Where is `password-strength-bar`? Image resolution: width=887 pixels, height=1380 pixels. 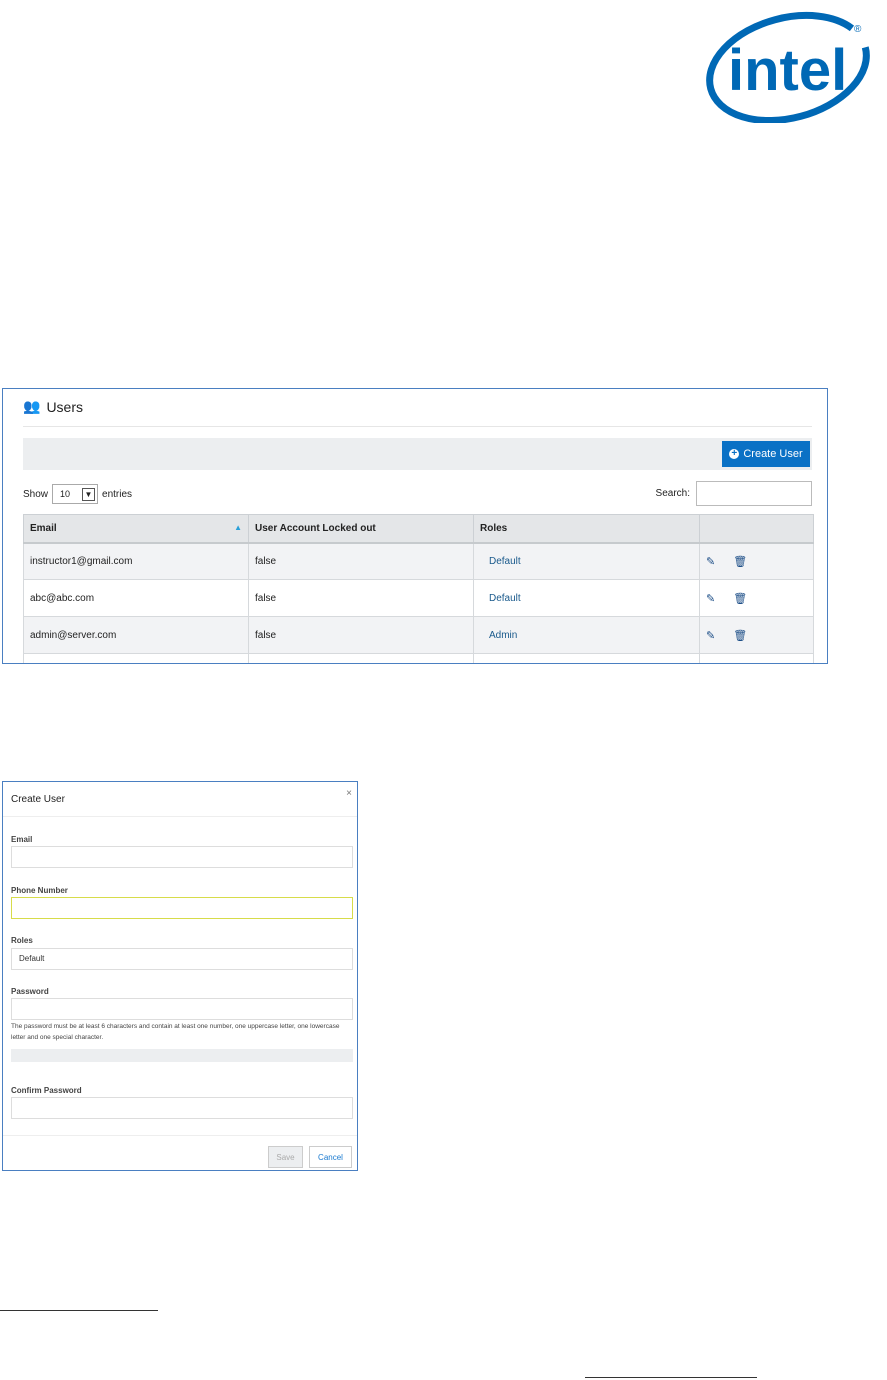
password-strength-bar is located at coordinates (182, 1055).